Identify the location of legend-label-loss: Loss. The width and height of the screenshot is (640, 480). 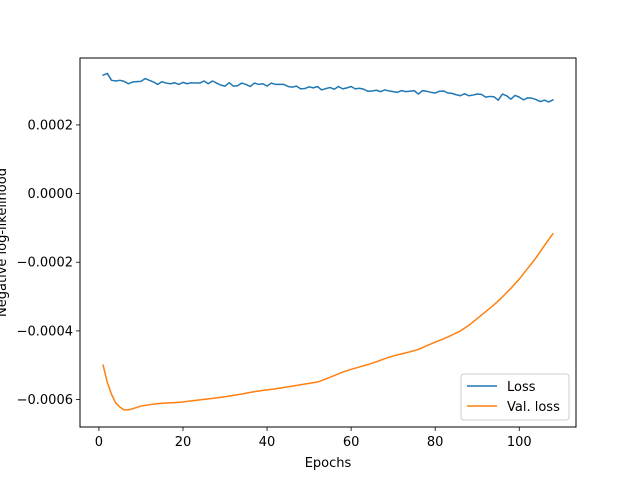
(521, 387).